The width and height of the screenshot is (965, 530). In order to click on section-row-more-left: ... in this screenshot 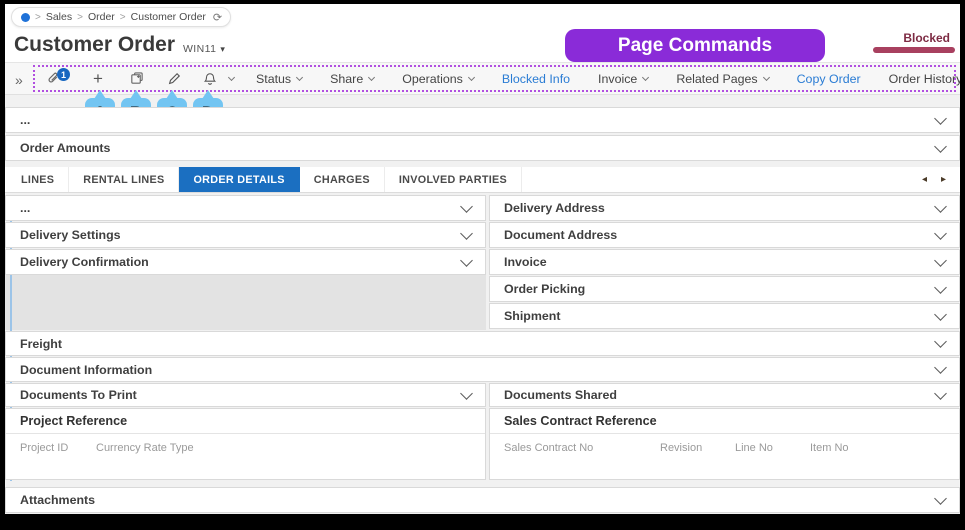, I will do `click(245, 208)`.